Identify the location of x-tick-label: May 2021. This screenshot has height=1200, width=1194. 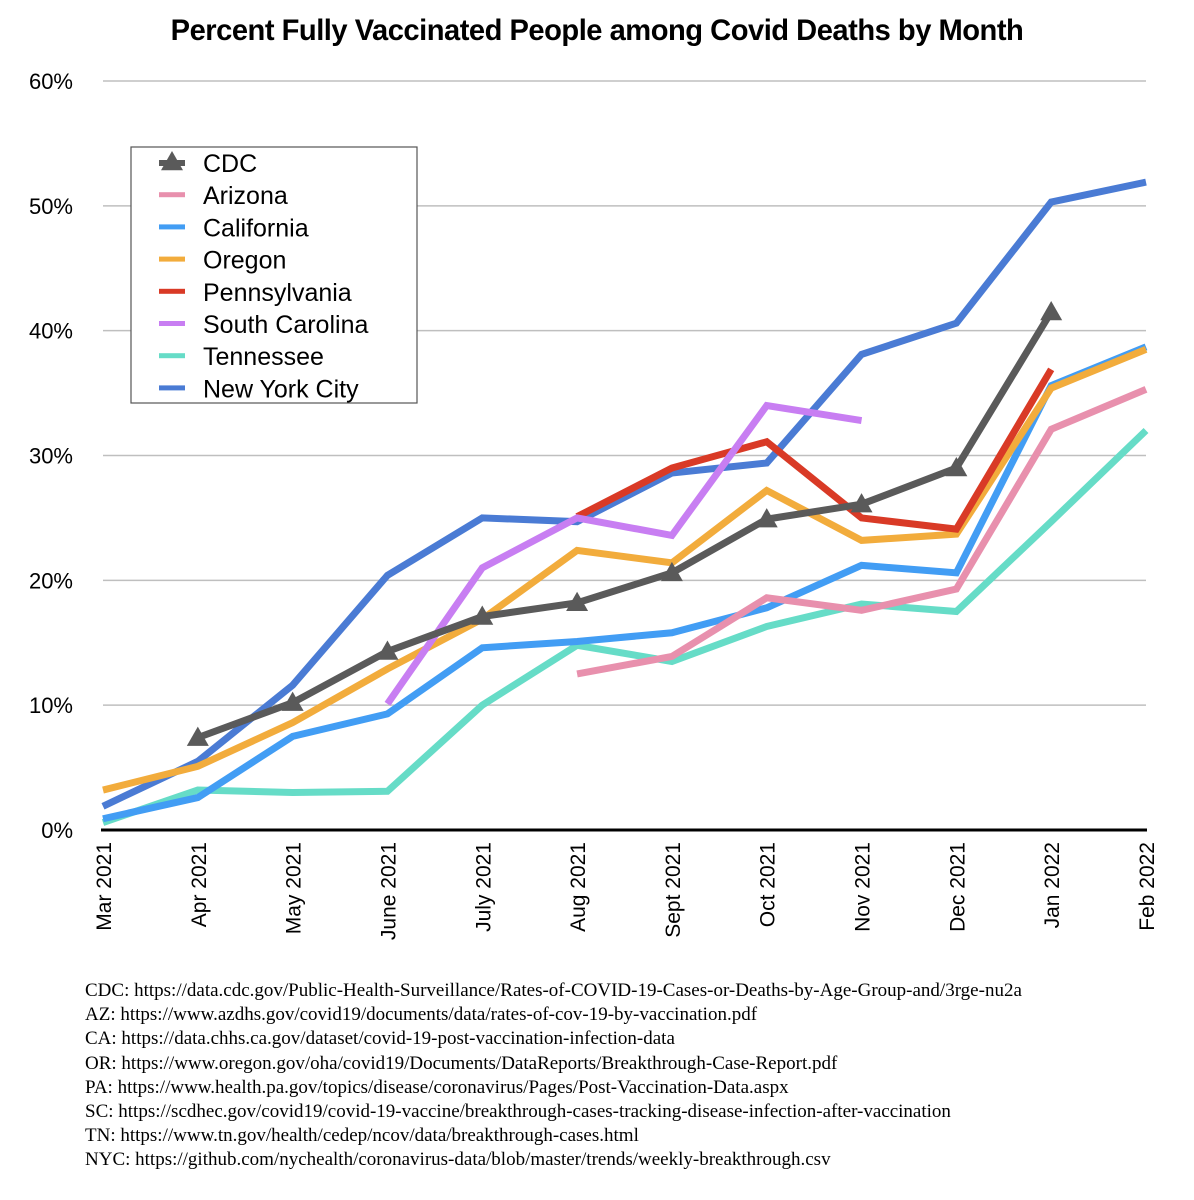
(294, 888).